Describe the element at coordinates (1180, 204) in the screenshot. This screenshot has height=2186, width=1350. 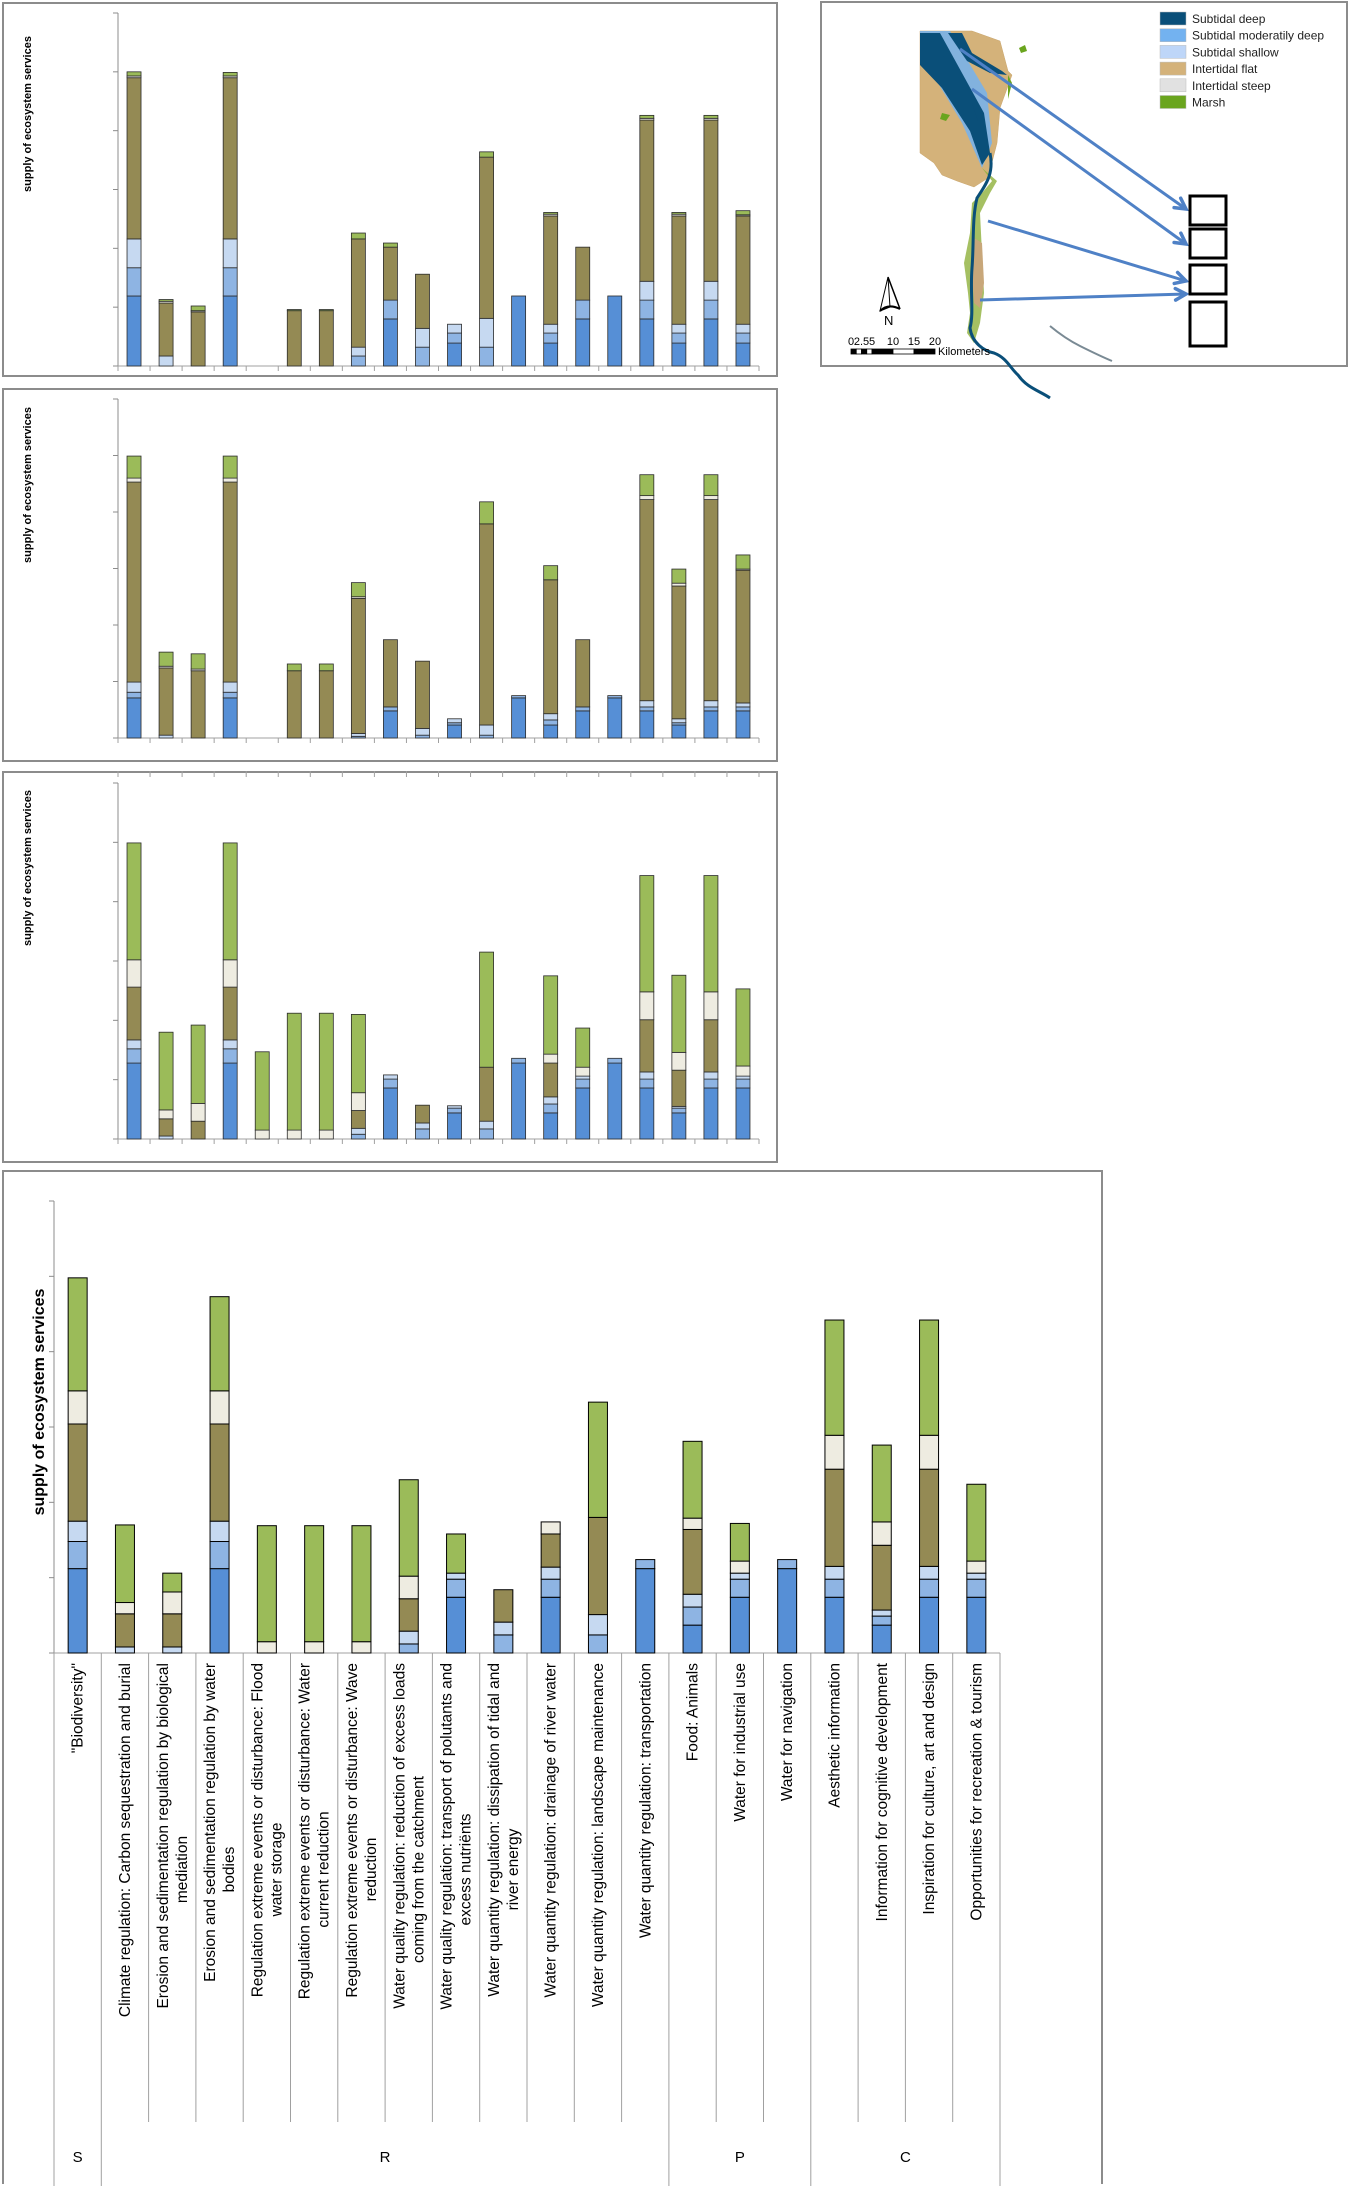
I see `map-arrow-head` at that location.